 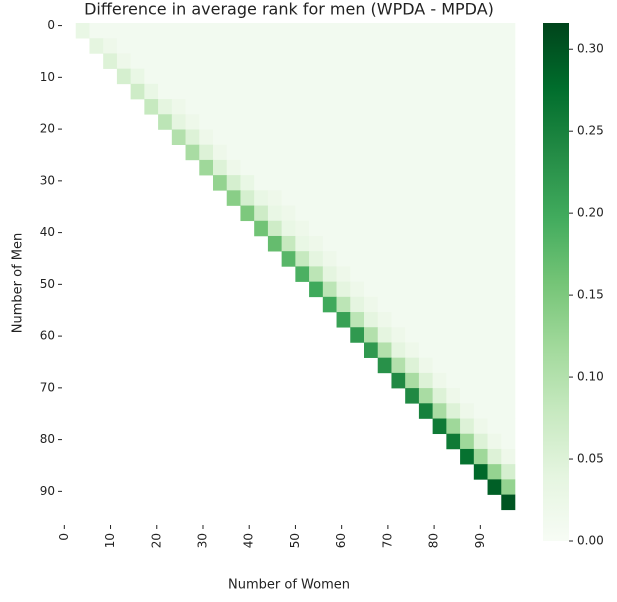 I want to click on x-tick-label: 40, so click(x=249, y=540).